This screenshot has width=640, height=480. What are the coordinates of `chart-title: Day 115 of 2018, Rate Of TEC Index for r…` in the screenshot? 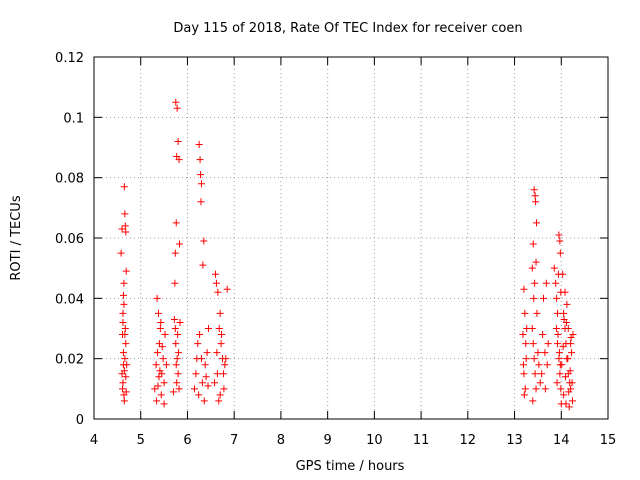 It's located at (347, 28).